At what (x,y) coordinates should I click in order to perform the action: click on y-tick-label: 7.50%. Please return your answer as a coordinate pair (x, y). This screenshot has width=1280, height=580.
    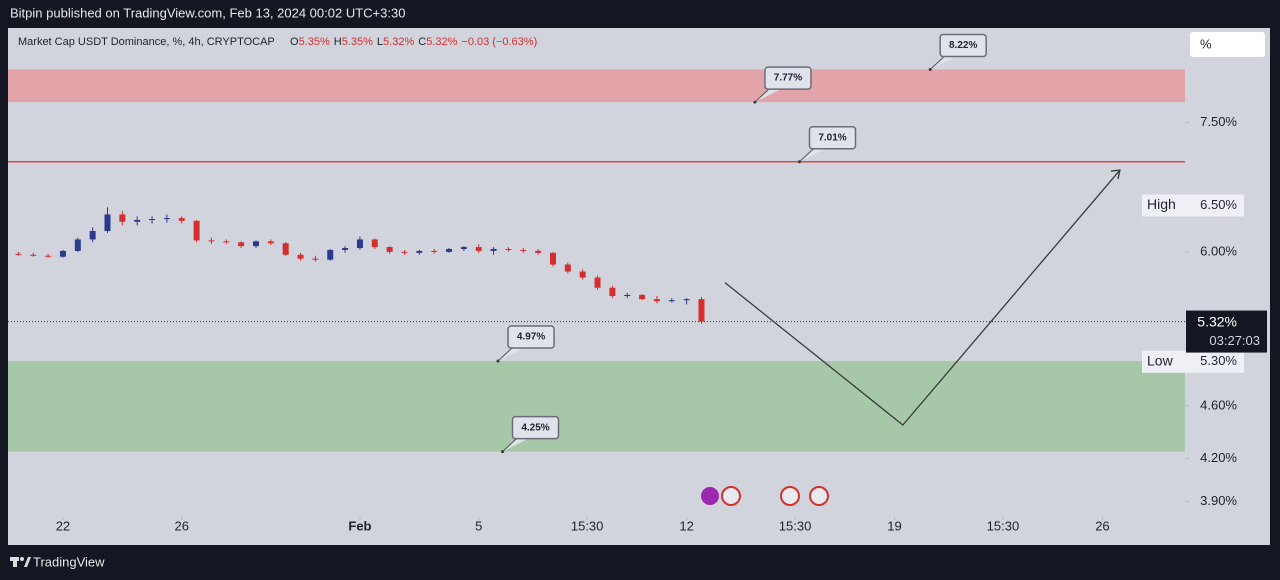
    Looking at the image, I should click on (1218, 121).